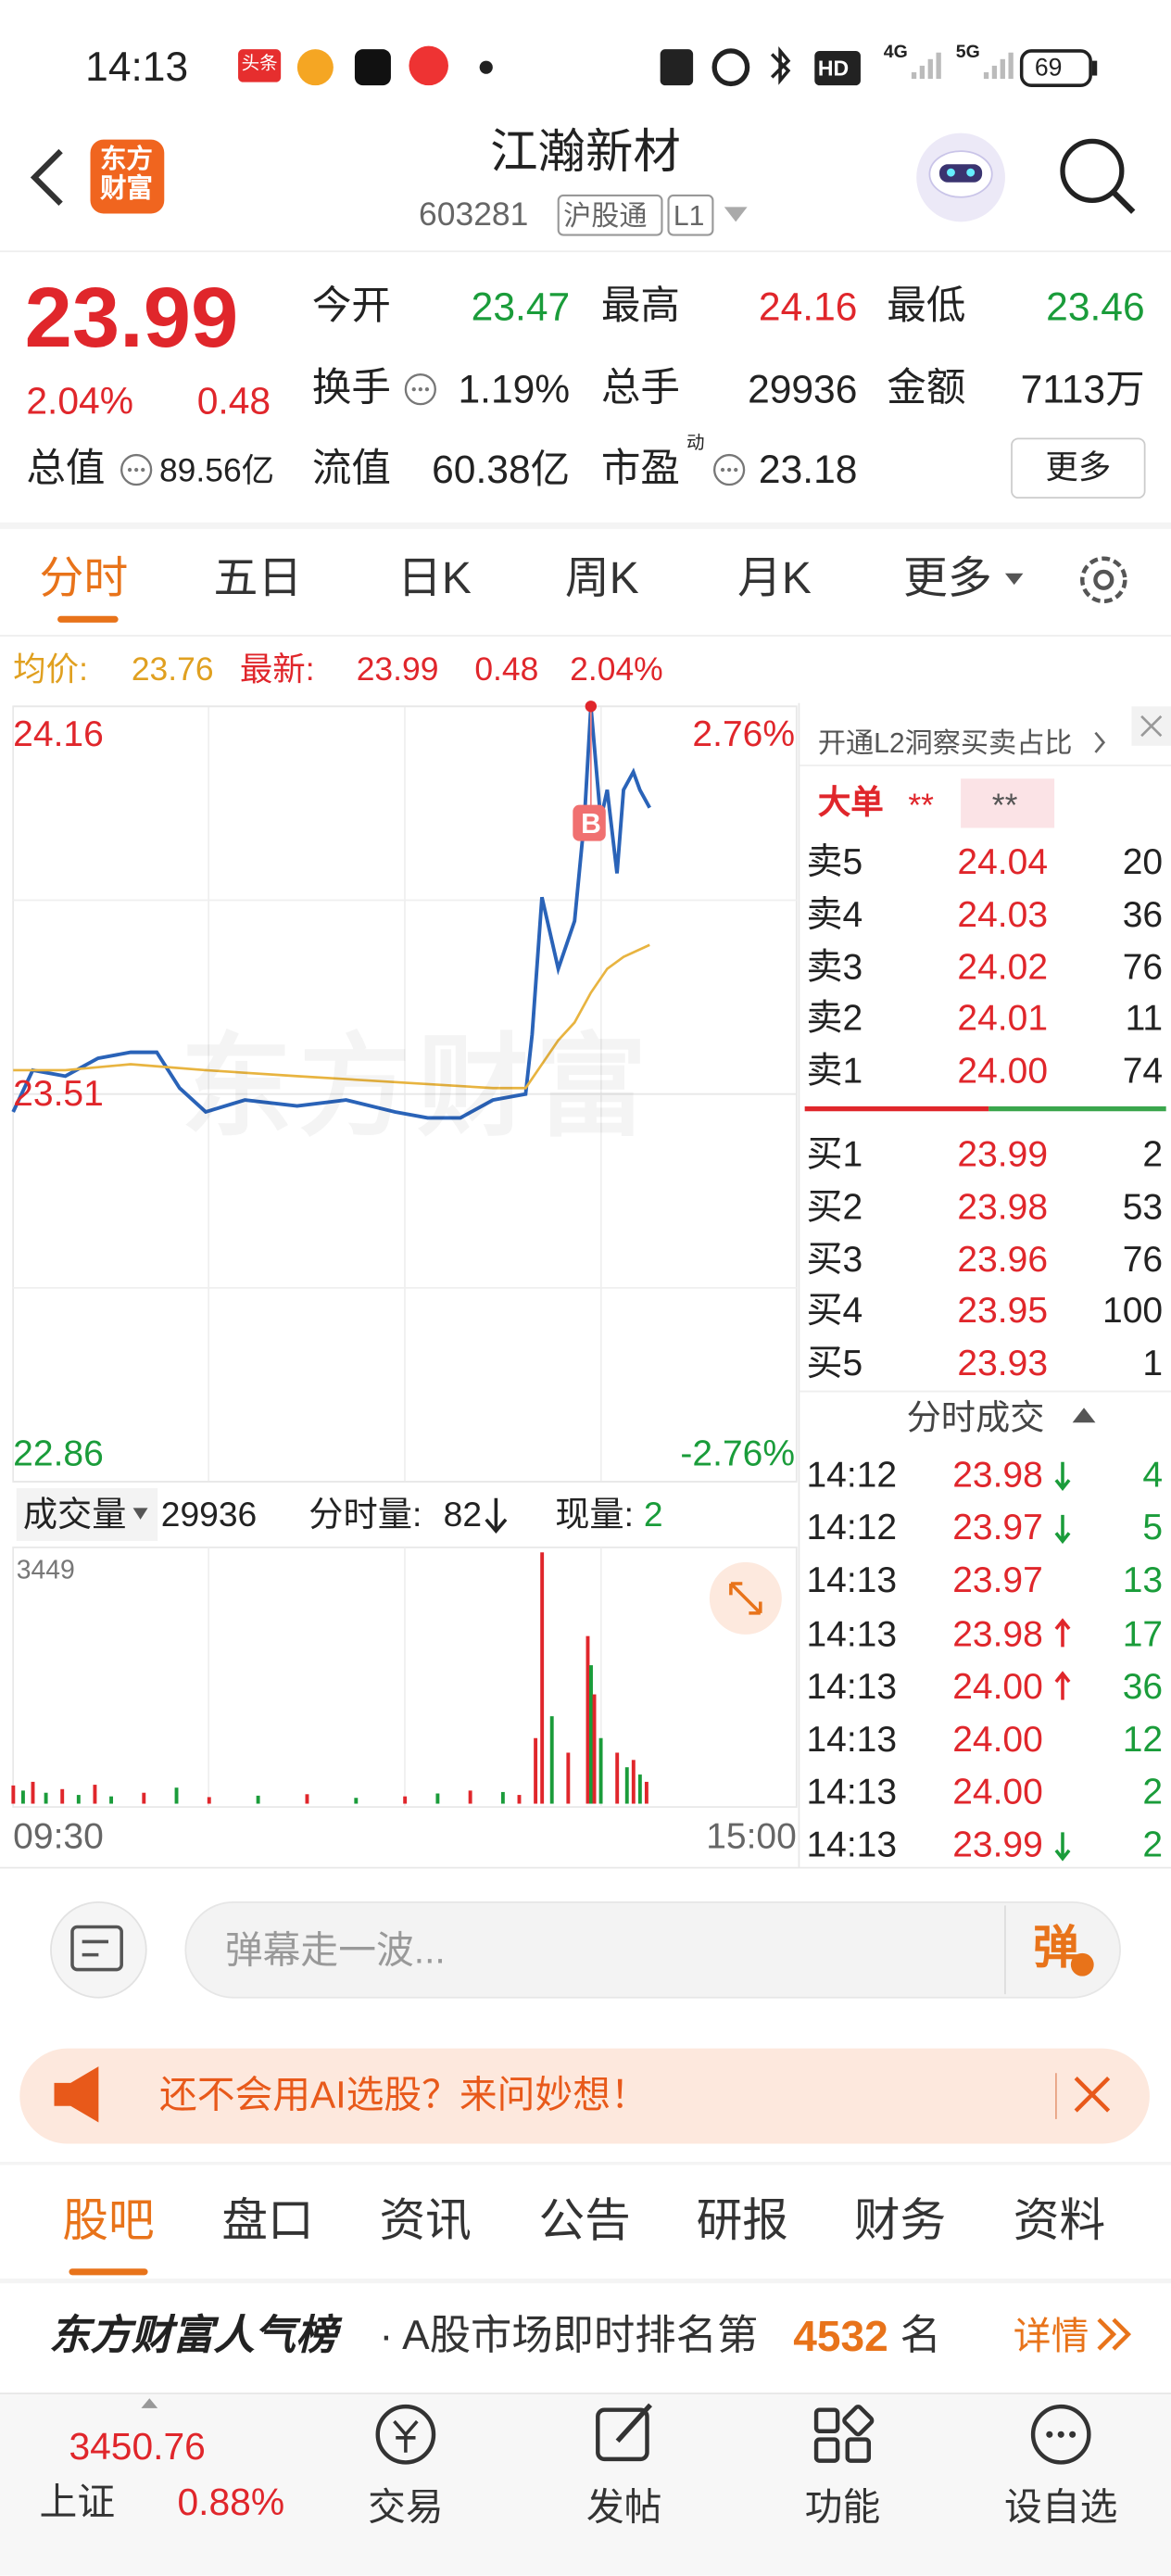  What do you see at coordinates (841, 2336) in the screenshot?
I see `popularity-rank: 4532` at bounding box center [841, 2336].